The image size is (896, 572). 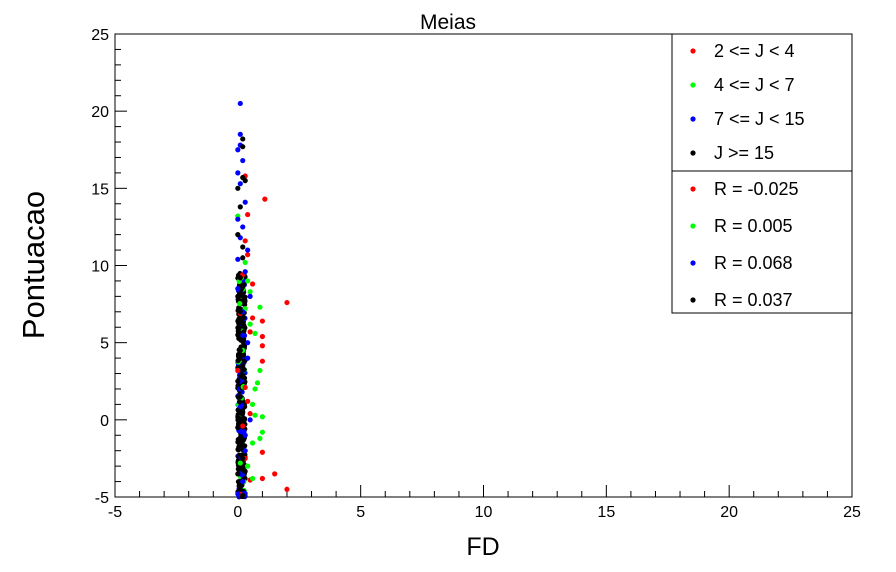 What do you see at coordinates (102, 498) in the screenshot?
I see `y-tick-label: -5` at bounding box center [102, 498].